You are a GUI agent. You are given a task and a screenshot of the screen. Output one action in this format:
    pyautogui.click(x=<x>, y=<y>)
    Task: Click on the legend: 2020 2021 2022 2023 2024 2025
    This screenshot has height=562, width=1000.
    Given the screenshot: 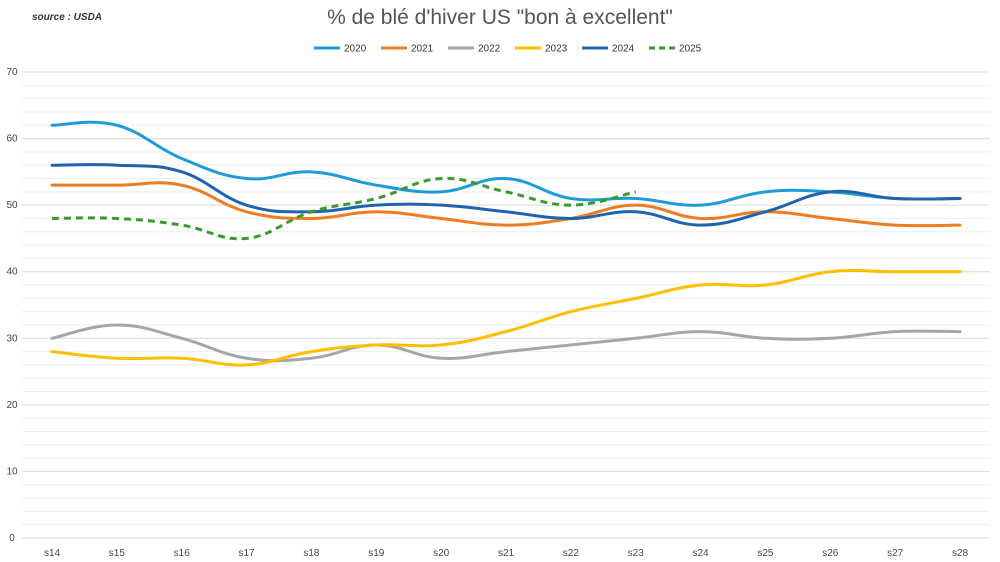 What is the action you would take?
    pyautogui.click(x=508, y=49)
    